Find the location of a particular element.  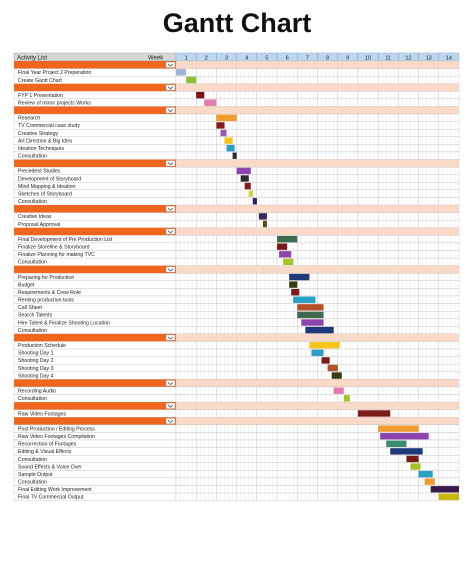

task-label: Creative Ideas is located at coordinates (35, 217).